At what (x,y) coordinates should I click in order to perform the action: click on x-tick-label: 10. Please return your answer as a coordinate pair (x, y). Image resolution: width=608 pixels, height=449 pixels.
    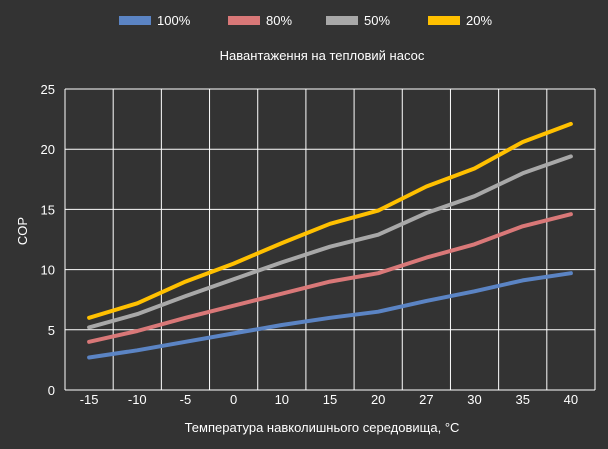
    Looking at the image, I should click on (282, 399).